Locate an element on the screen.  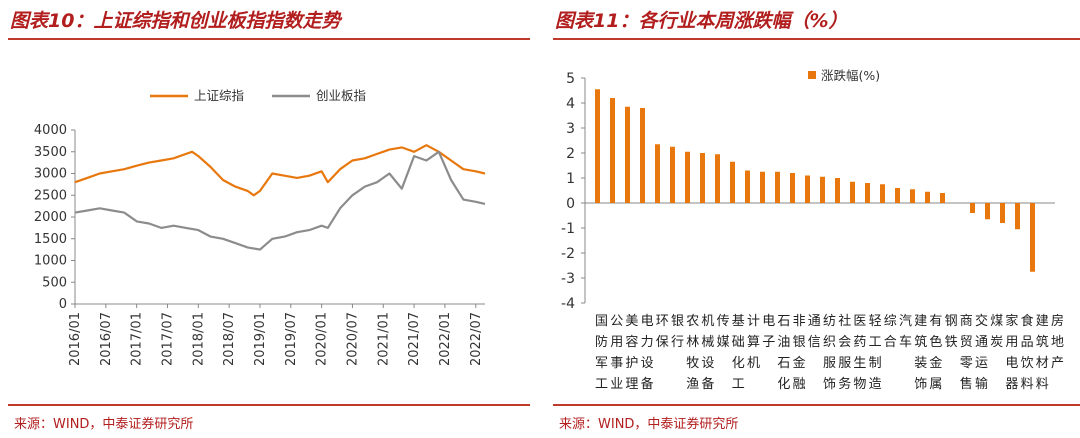
category-label-char: 械 is located at coordinates (707, 342).